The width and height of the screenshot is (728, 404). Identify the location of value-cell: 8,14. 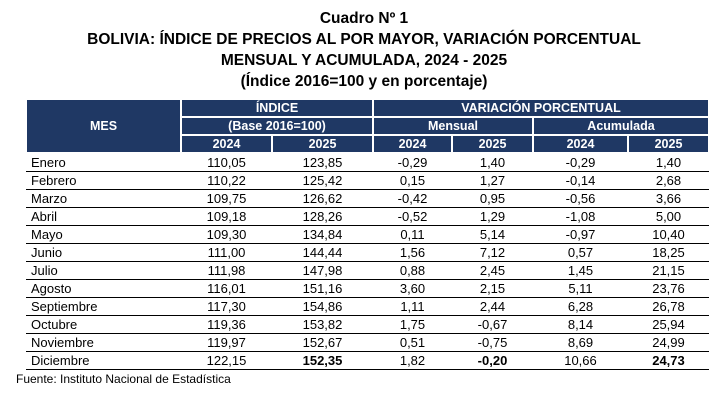
(580, 324).